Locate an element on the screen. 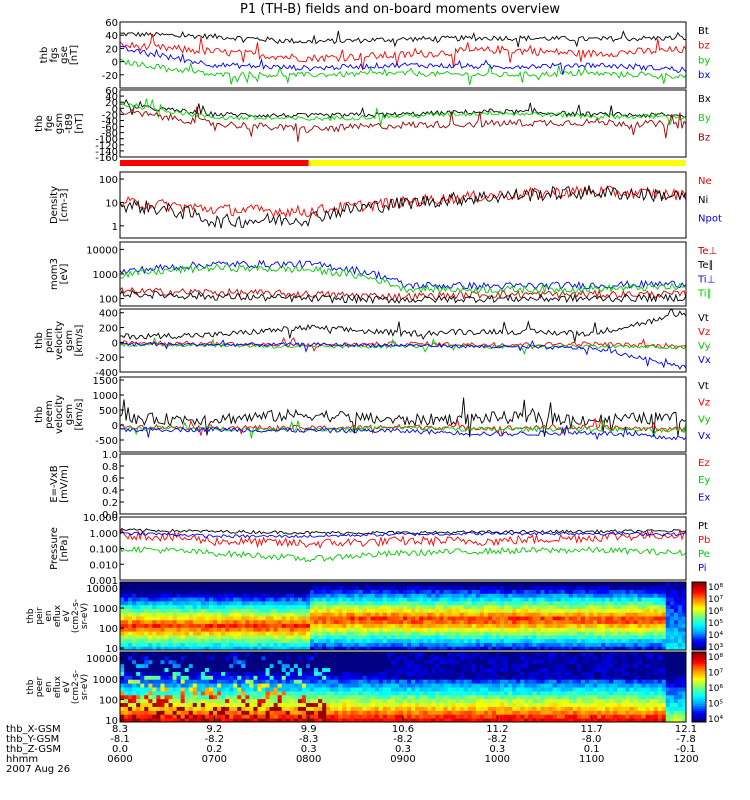  legend-pressure-3: Pi is located at coordinates (702, 568).